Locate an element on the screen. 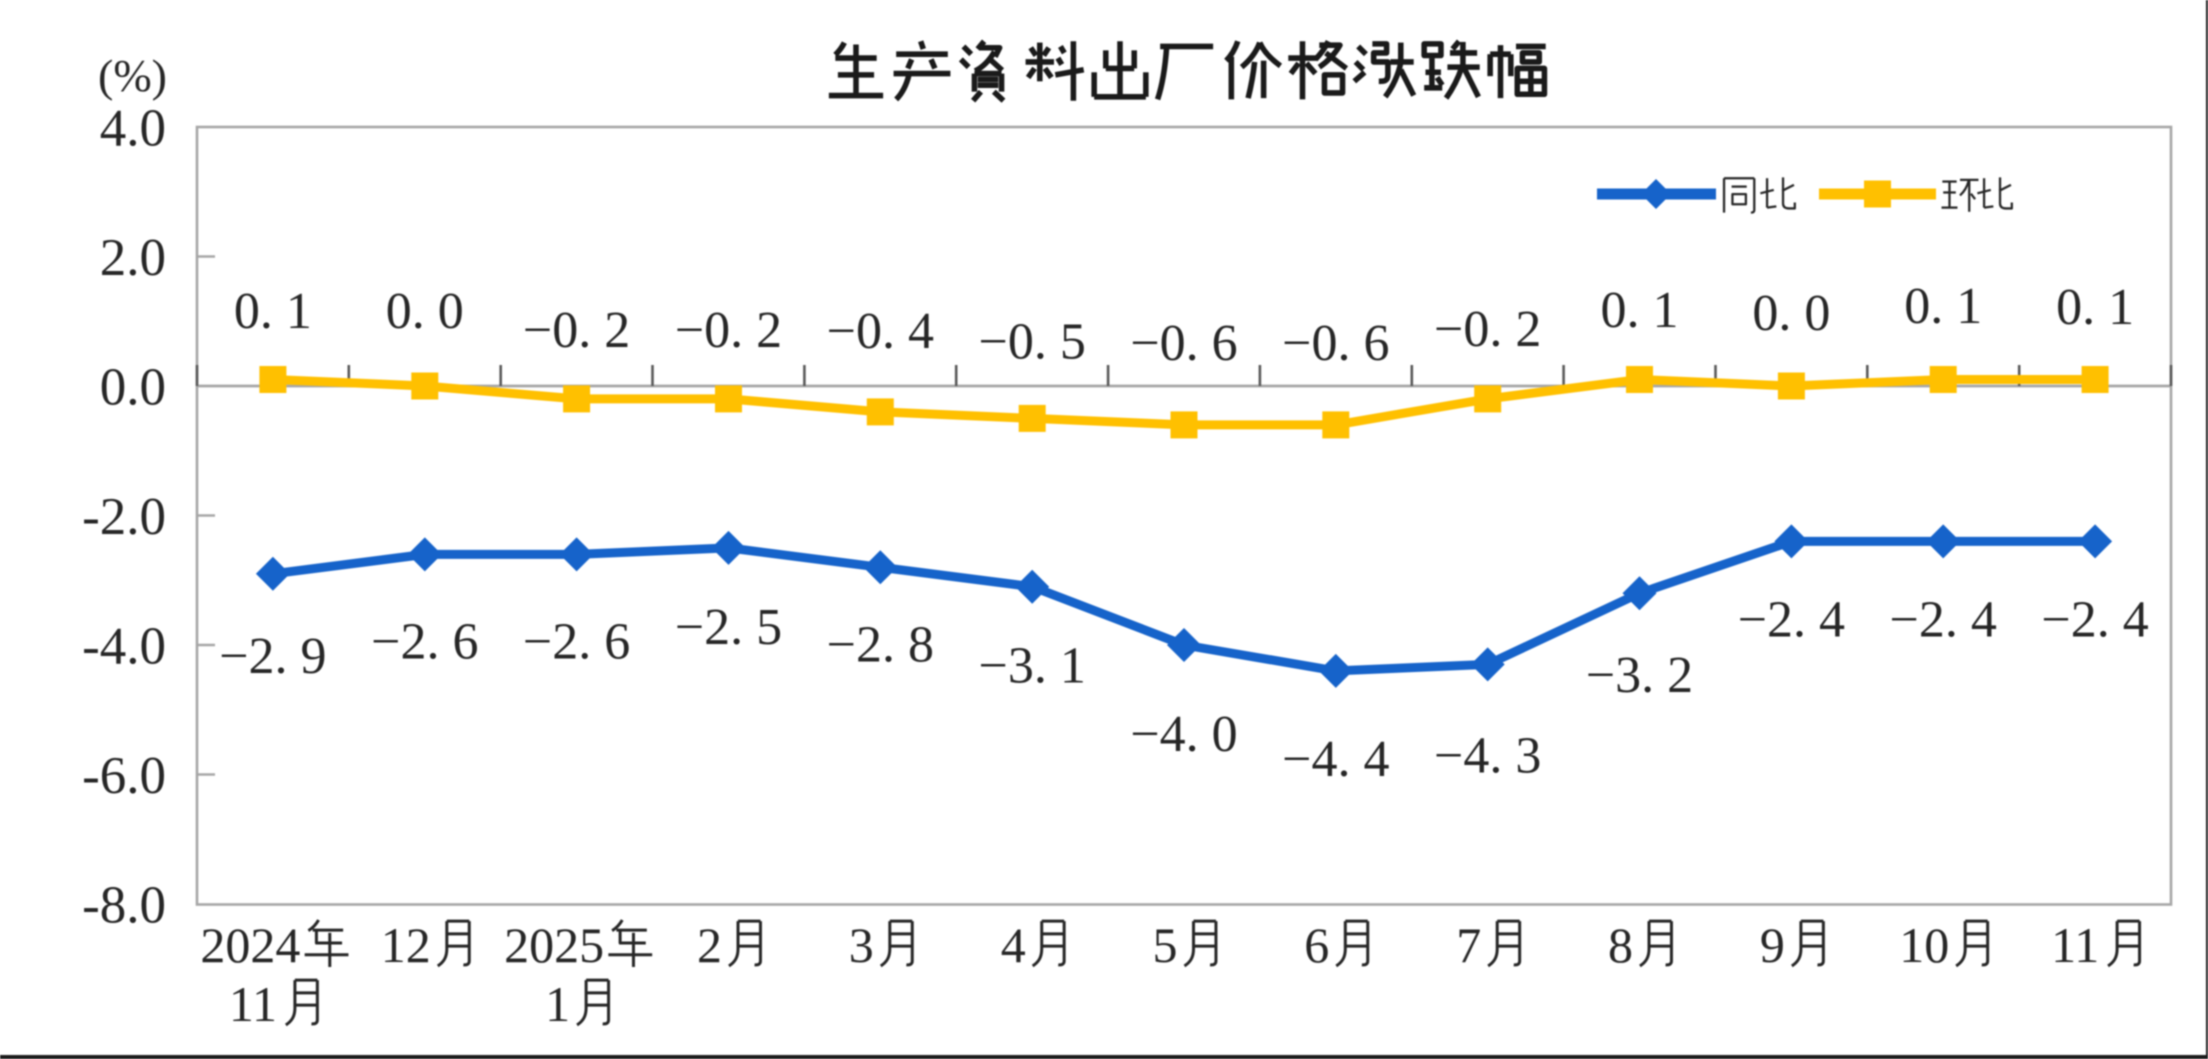 This screenshot has height=1059, width=2208. svg-text: −4. 4 is located at coordinates (1335, 759).